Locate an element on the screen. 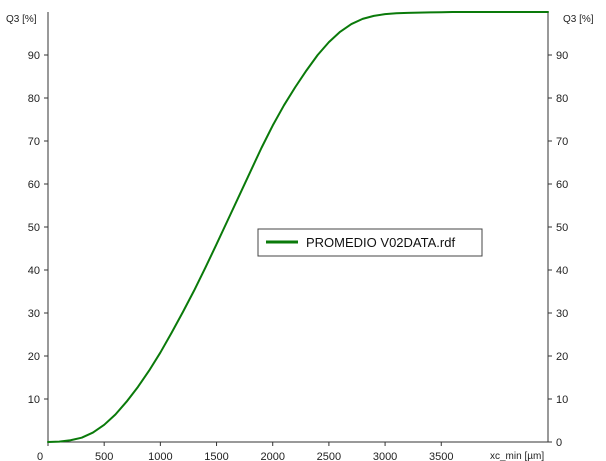  y-tick-label-right-0: 0 is located at coordinates (559, 443).